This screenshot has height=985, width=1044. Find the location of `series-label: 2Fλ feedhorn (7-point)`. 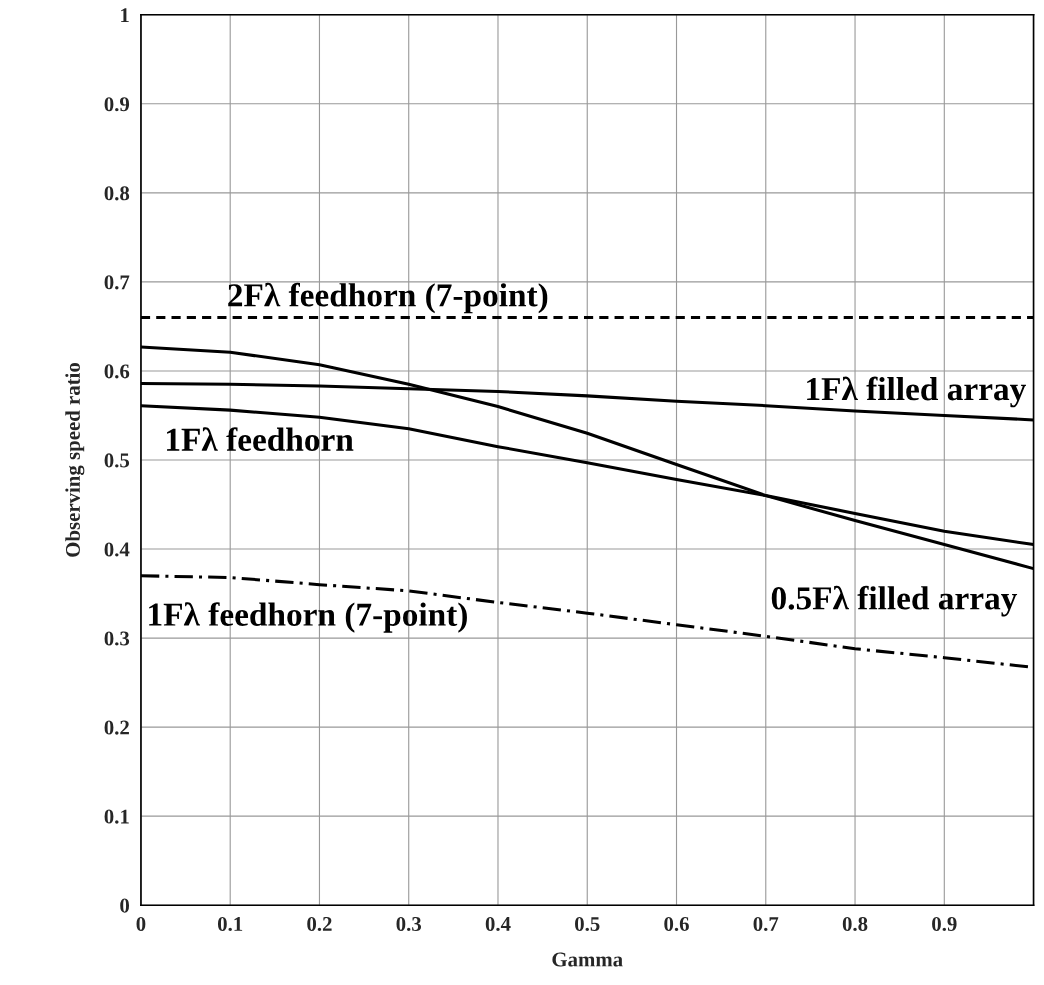

series-label: 2Fλ feedhorn (7-point) is located at coordinates (388, 298).